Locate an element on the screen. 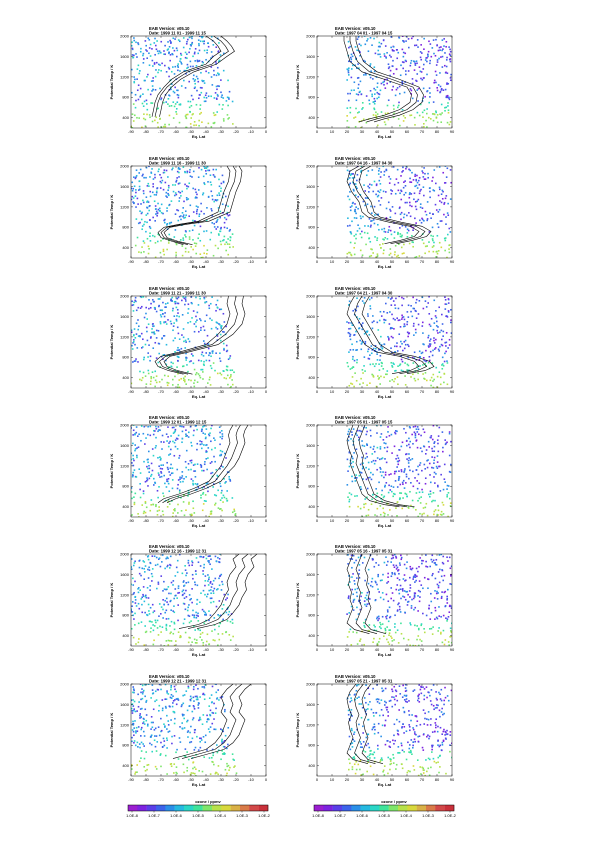 The image size is (595, 842). y-axis-label: Potential Temp / K is located at coordinates (297, 730).